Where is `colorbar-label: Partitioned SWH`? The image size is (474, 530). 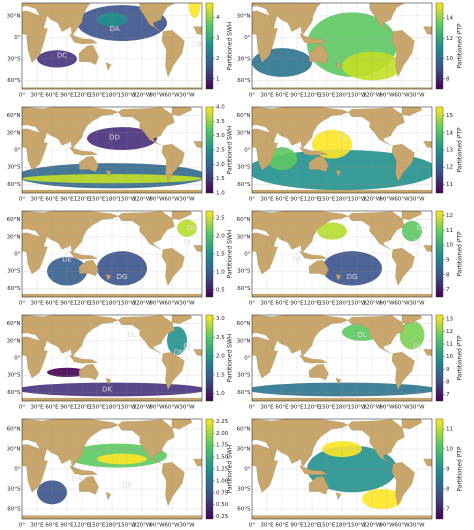 colorbar-label: Partitioned SWH is located at coordinates (230, 150).